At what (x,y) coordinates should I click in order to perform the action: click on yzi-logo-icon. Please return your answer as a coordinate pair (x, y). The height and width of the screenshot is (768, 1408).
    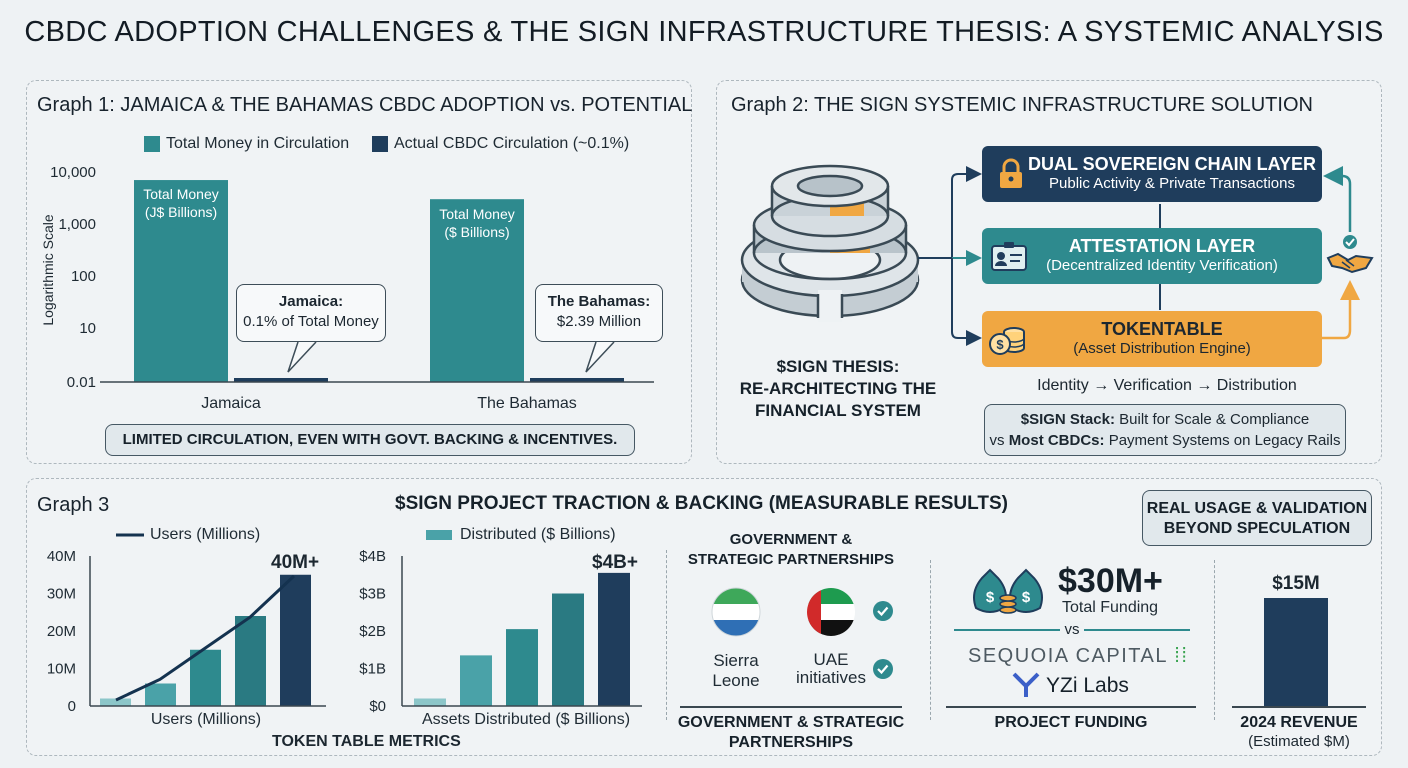
    Looking at the image, I should click on (1026, 684).